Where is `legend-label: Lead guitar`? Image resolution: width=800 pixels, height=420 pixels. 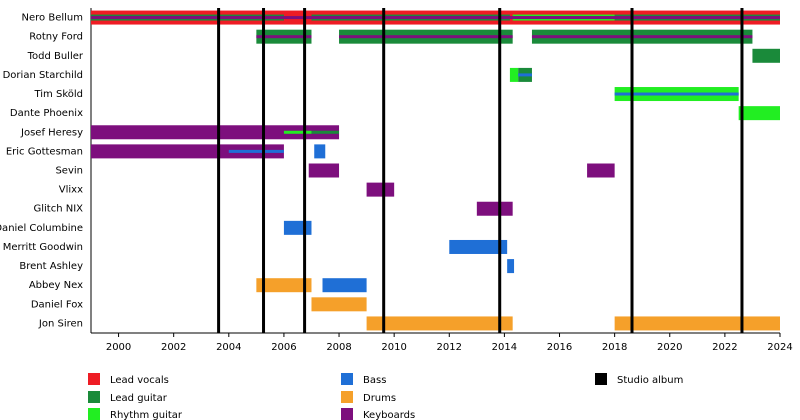 legend-label: Lead guitar is located at coordinates (139, 398).